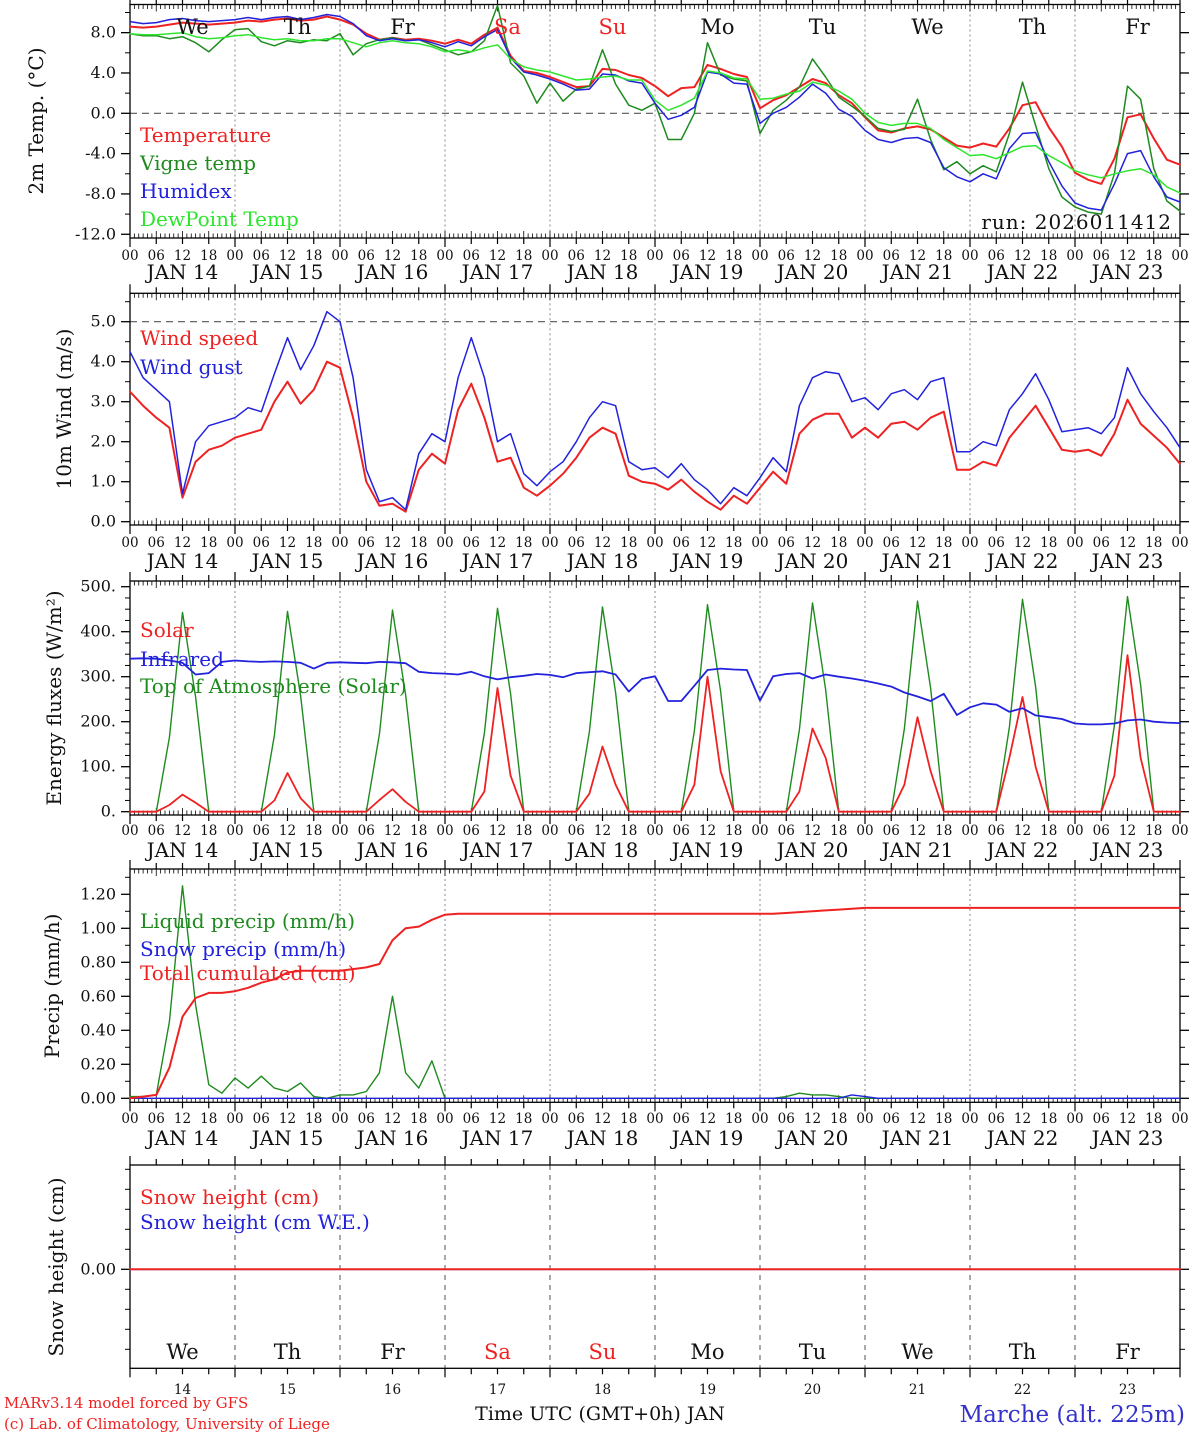 The height and width of the screenshot is (1440, 1194). Describe the element at coordinates (392, 1390) in the screenshot. I see `day-number: 16` at that location.